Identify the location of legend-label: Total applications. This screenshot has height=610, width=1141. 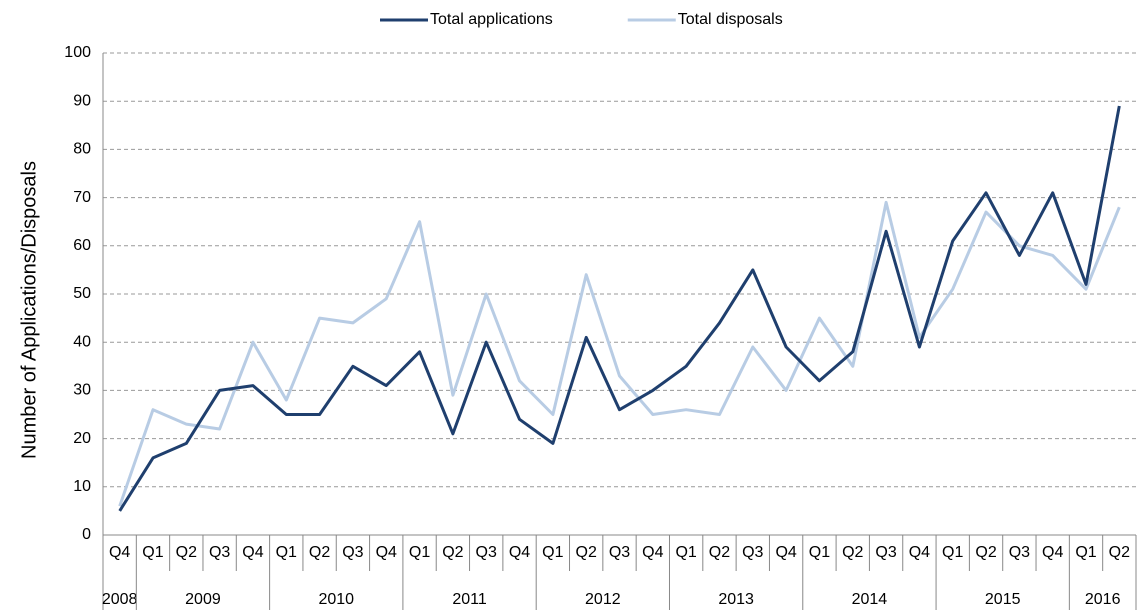
(491, 19).